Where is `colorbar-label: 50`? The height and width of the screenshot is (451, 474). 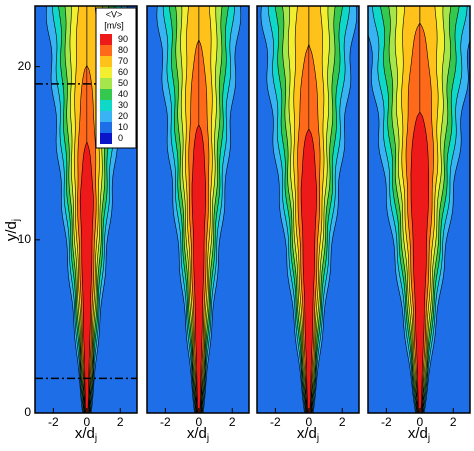
colorbar-label: 50 is located at coordinates (123, 83).